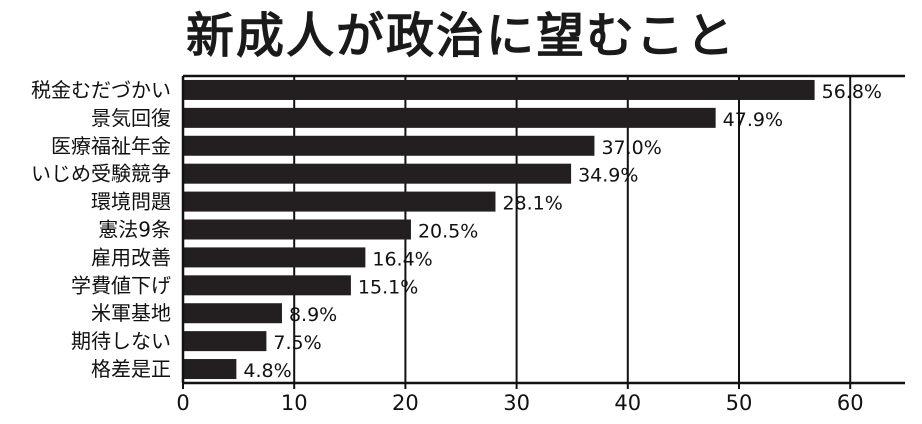 This screenshot has height=424, width=922. I want to click on value-label-8: 8.9%, so click(313, 315).